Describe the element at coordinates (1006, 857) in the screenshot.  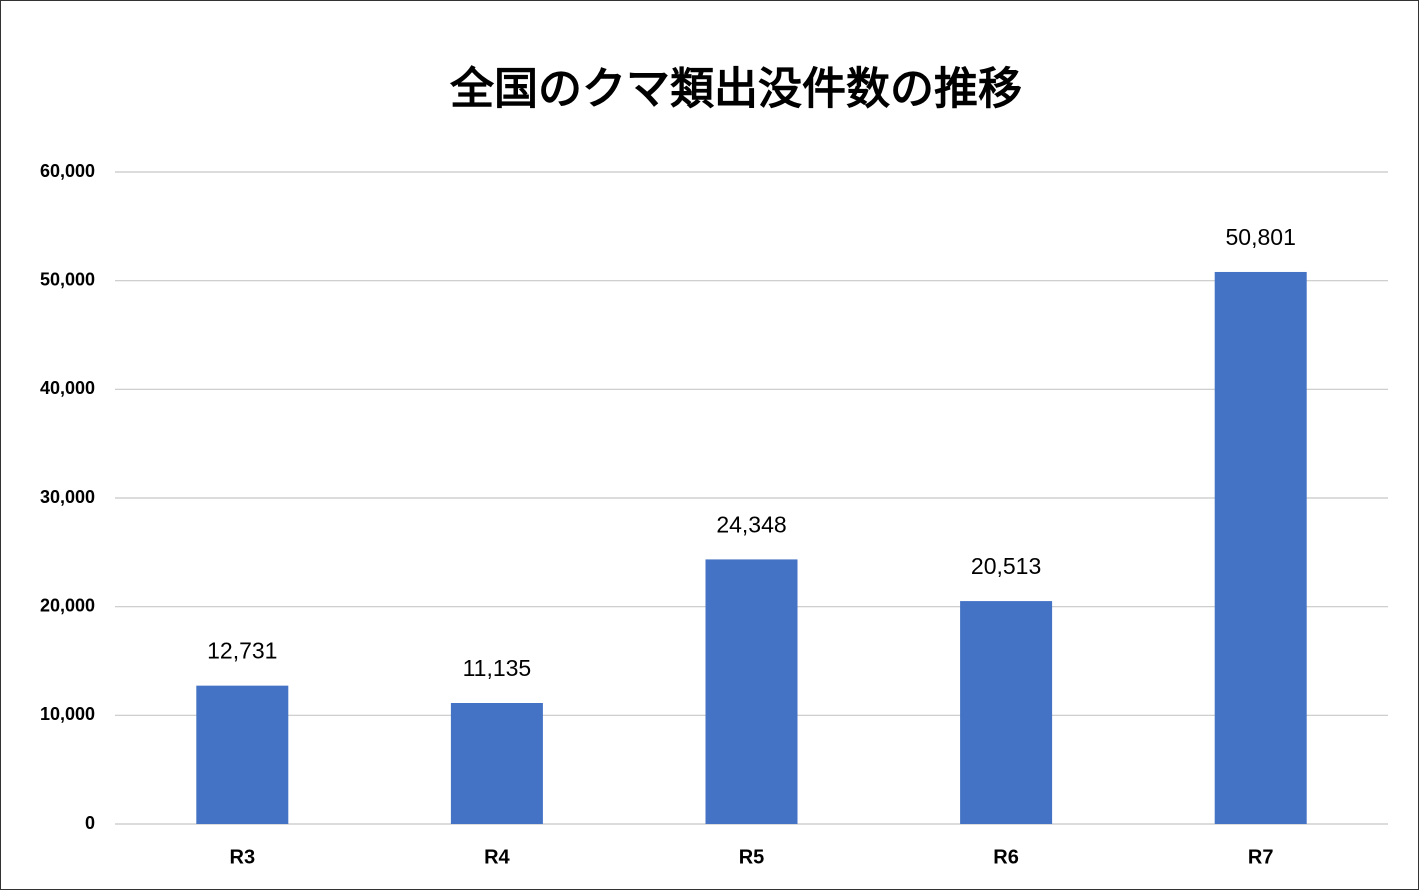
I see `x-tick-label: R6` at that location.